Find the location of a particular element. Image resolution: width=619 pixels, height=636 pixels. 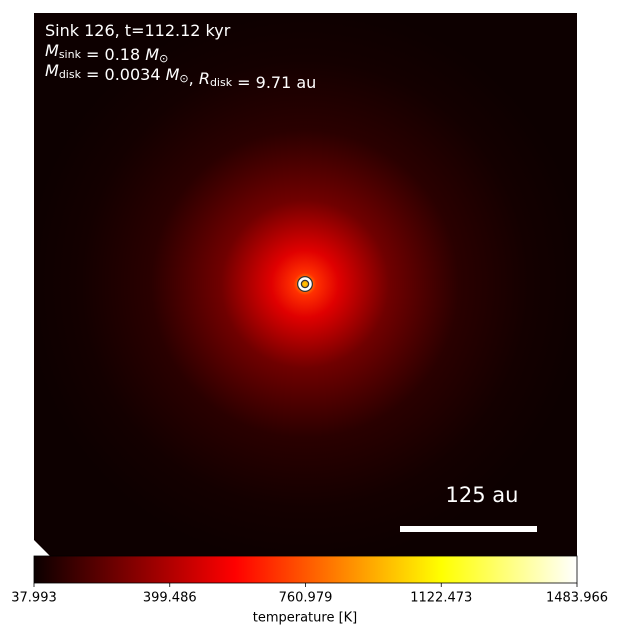

colorbar-label: temperature [K] is located at coordinates (305, 618).